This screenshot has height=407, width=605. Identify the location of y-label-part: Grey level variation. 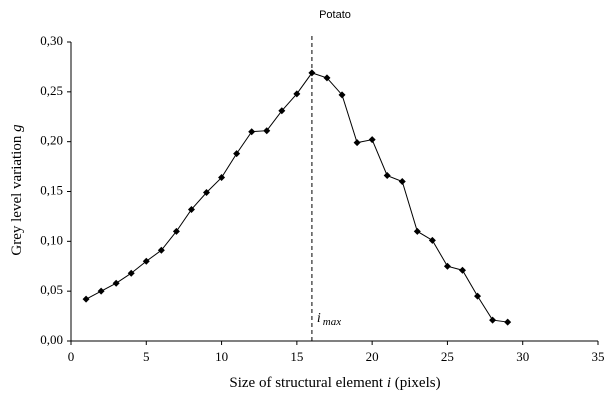
(17, 194).